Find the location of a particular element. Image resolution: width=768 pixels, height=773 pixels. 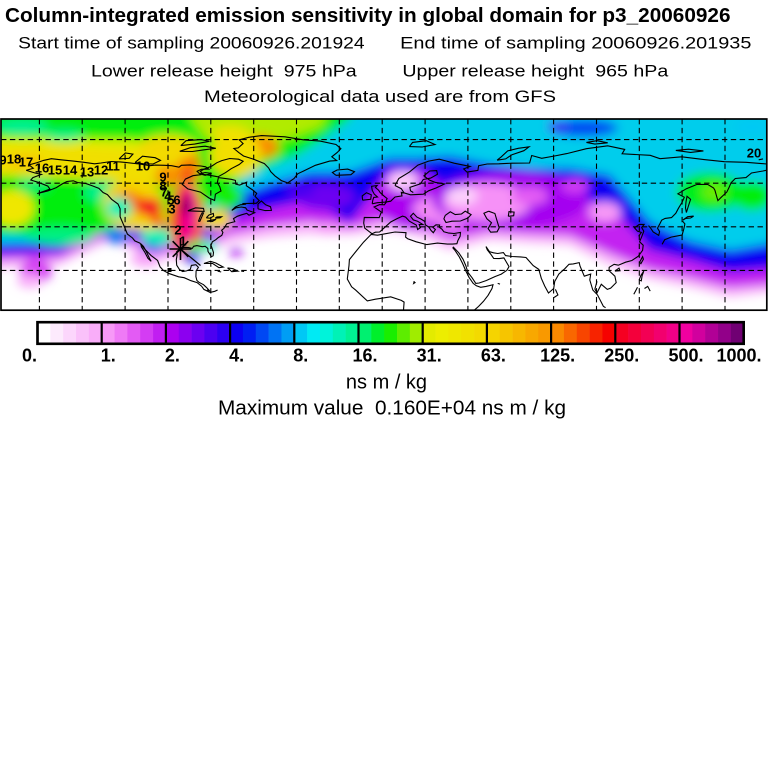

svg-text: 8 is located at coordinates (162, 186).